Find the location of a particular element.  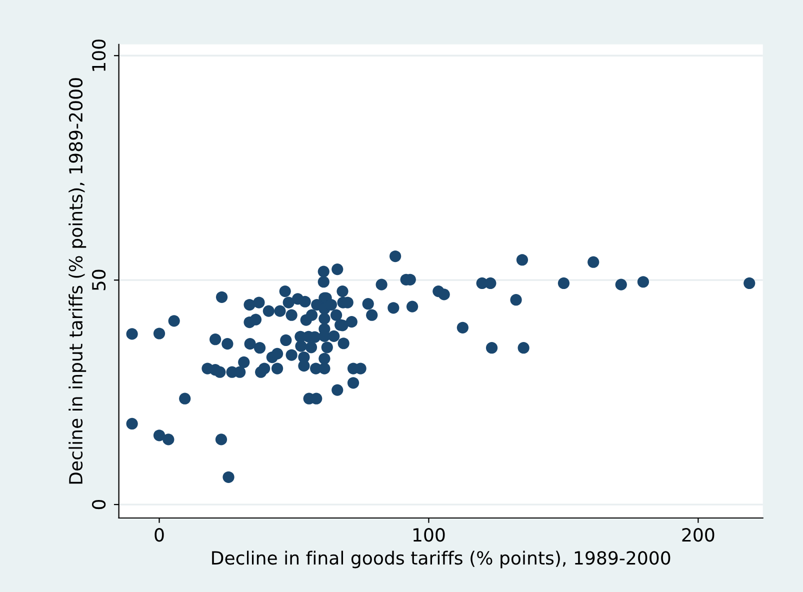

y-tick-label: 100 is located at coordinates (99, 55).